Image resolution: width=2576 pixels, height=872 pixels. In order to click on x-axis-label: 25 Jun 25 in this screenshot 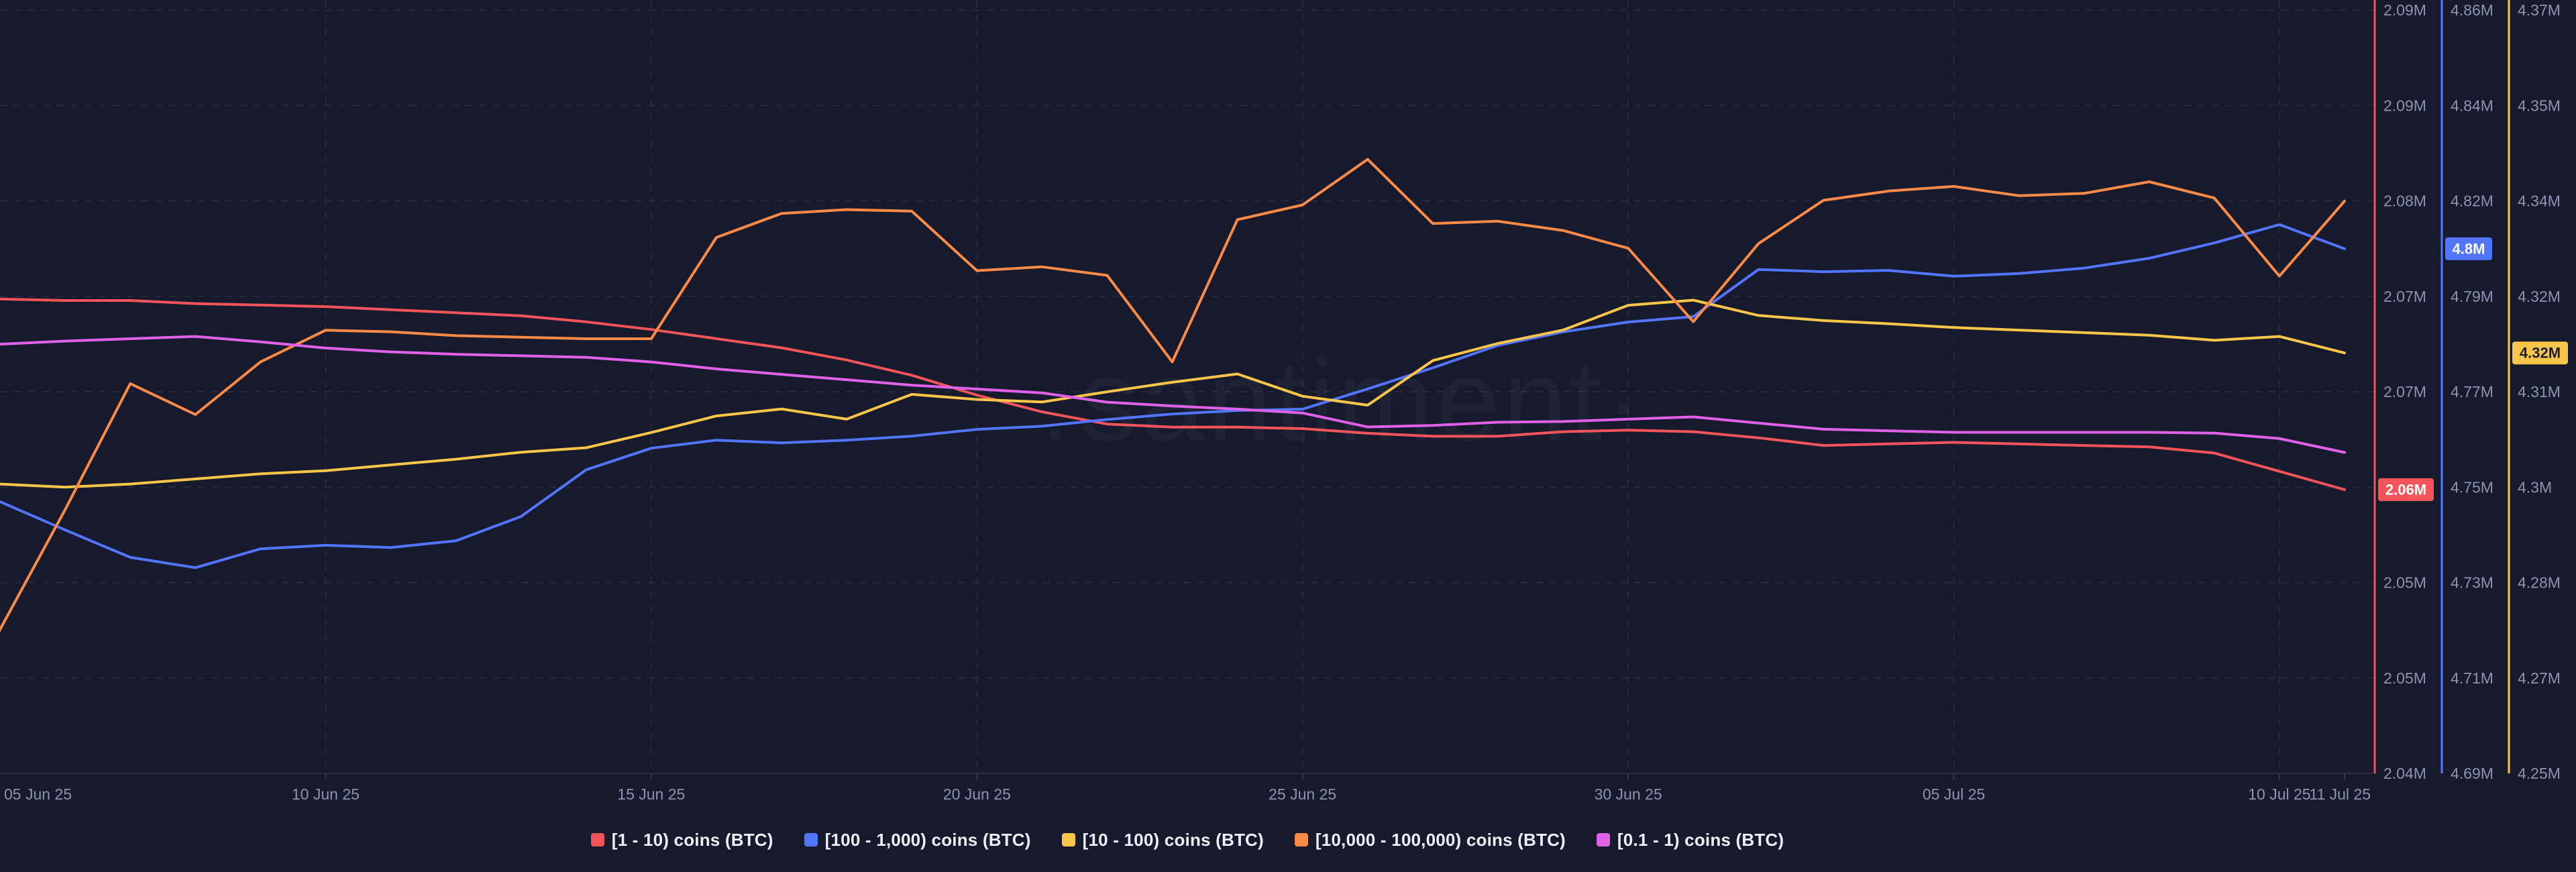, I will do `click(1302, 794)`.